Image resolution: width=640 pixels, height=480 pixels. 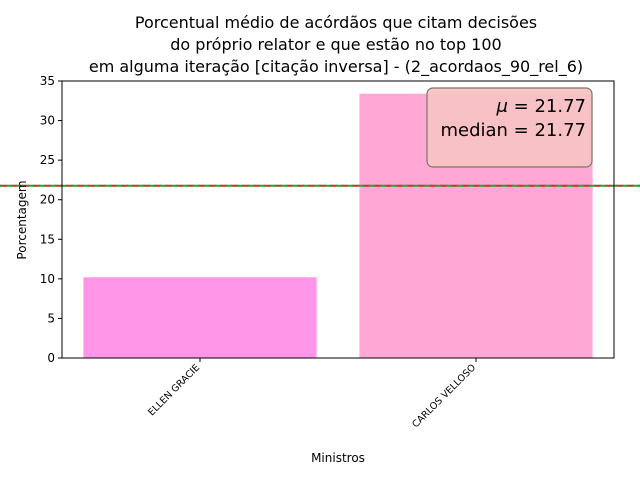 I want to click on y-tick-label-1: 5, so click(x=51, y=318).